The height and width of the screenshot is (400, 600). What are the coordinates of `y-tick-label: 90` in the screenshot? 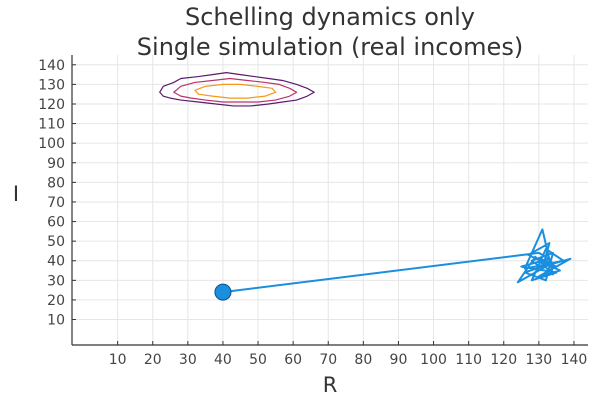 It's located at (56, 164).